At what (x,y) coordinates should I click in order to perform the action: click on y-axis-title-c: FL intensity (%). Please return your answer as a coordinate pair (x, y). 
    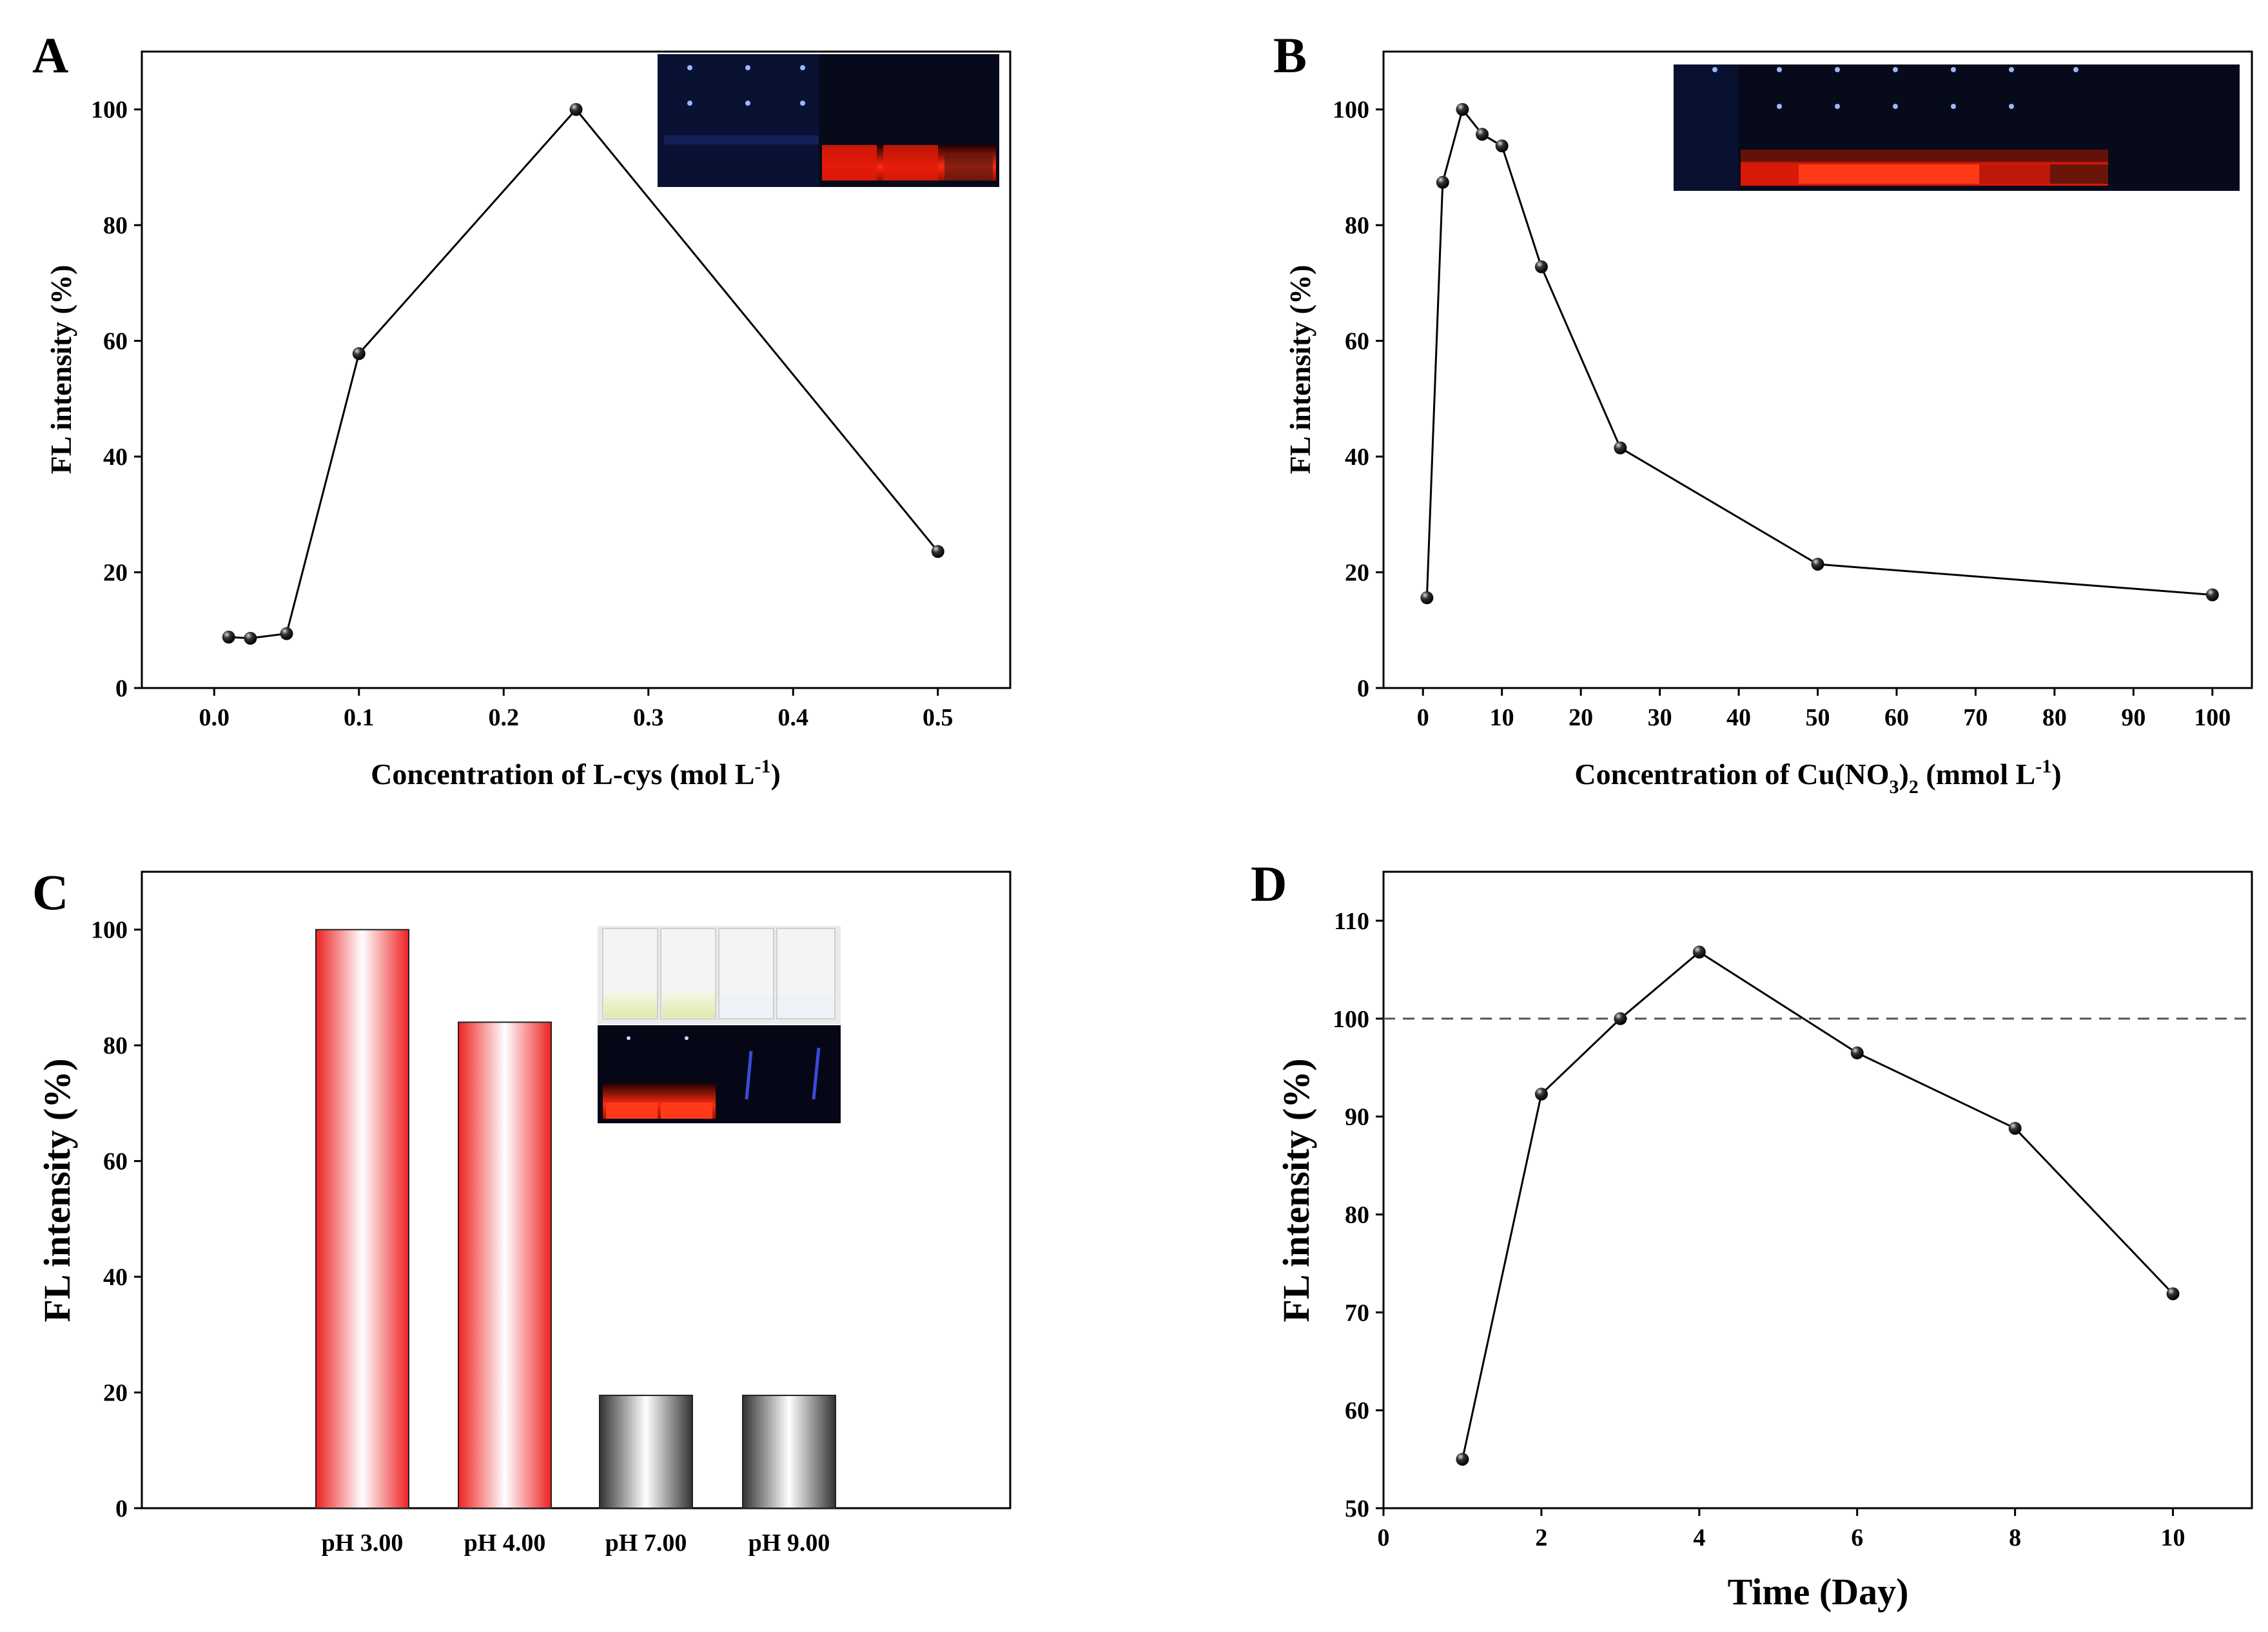
    Looking at the image, I should click on (57, 1190).